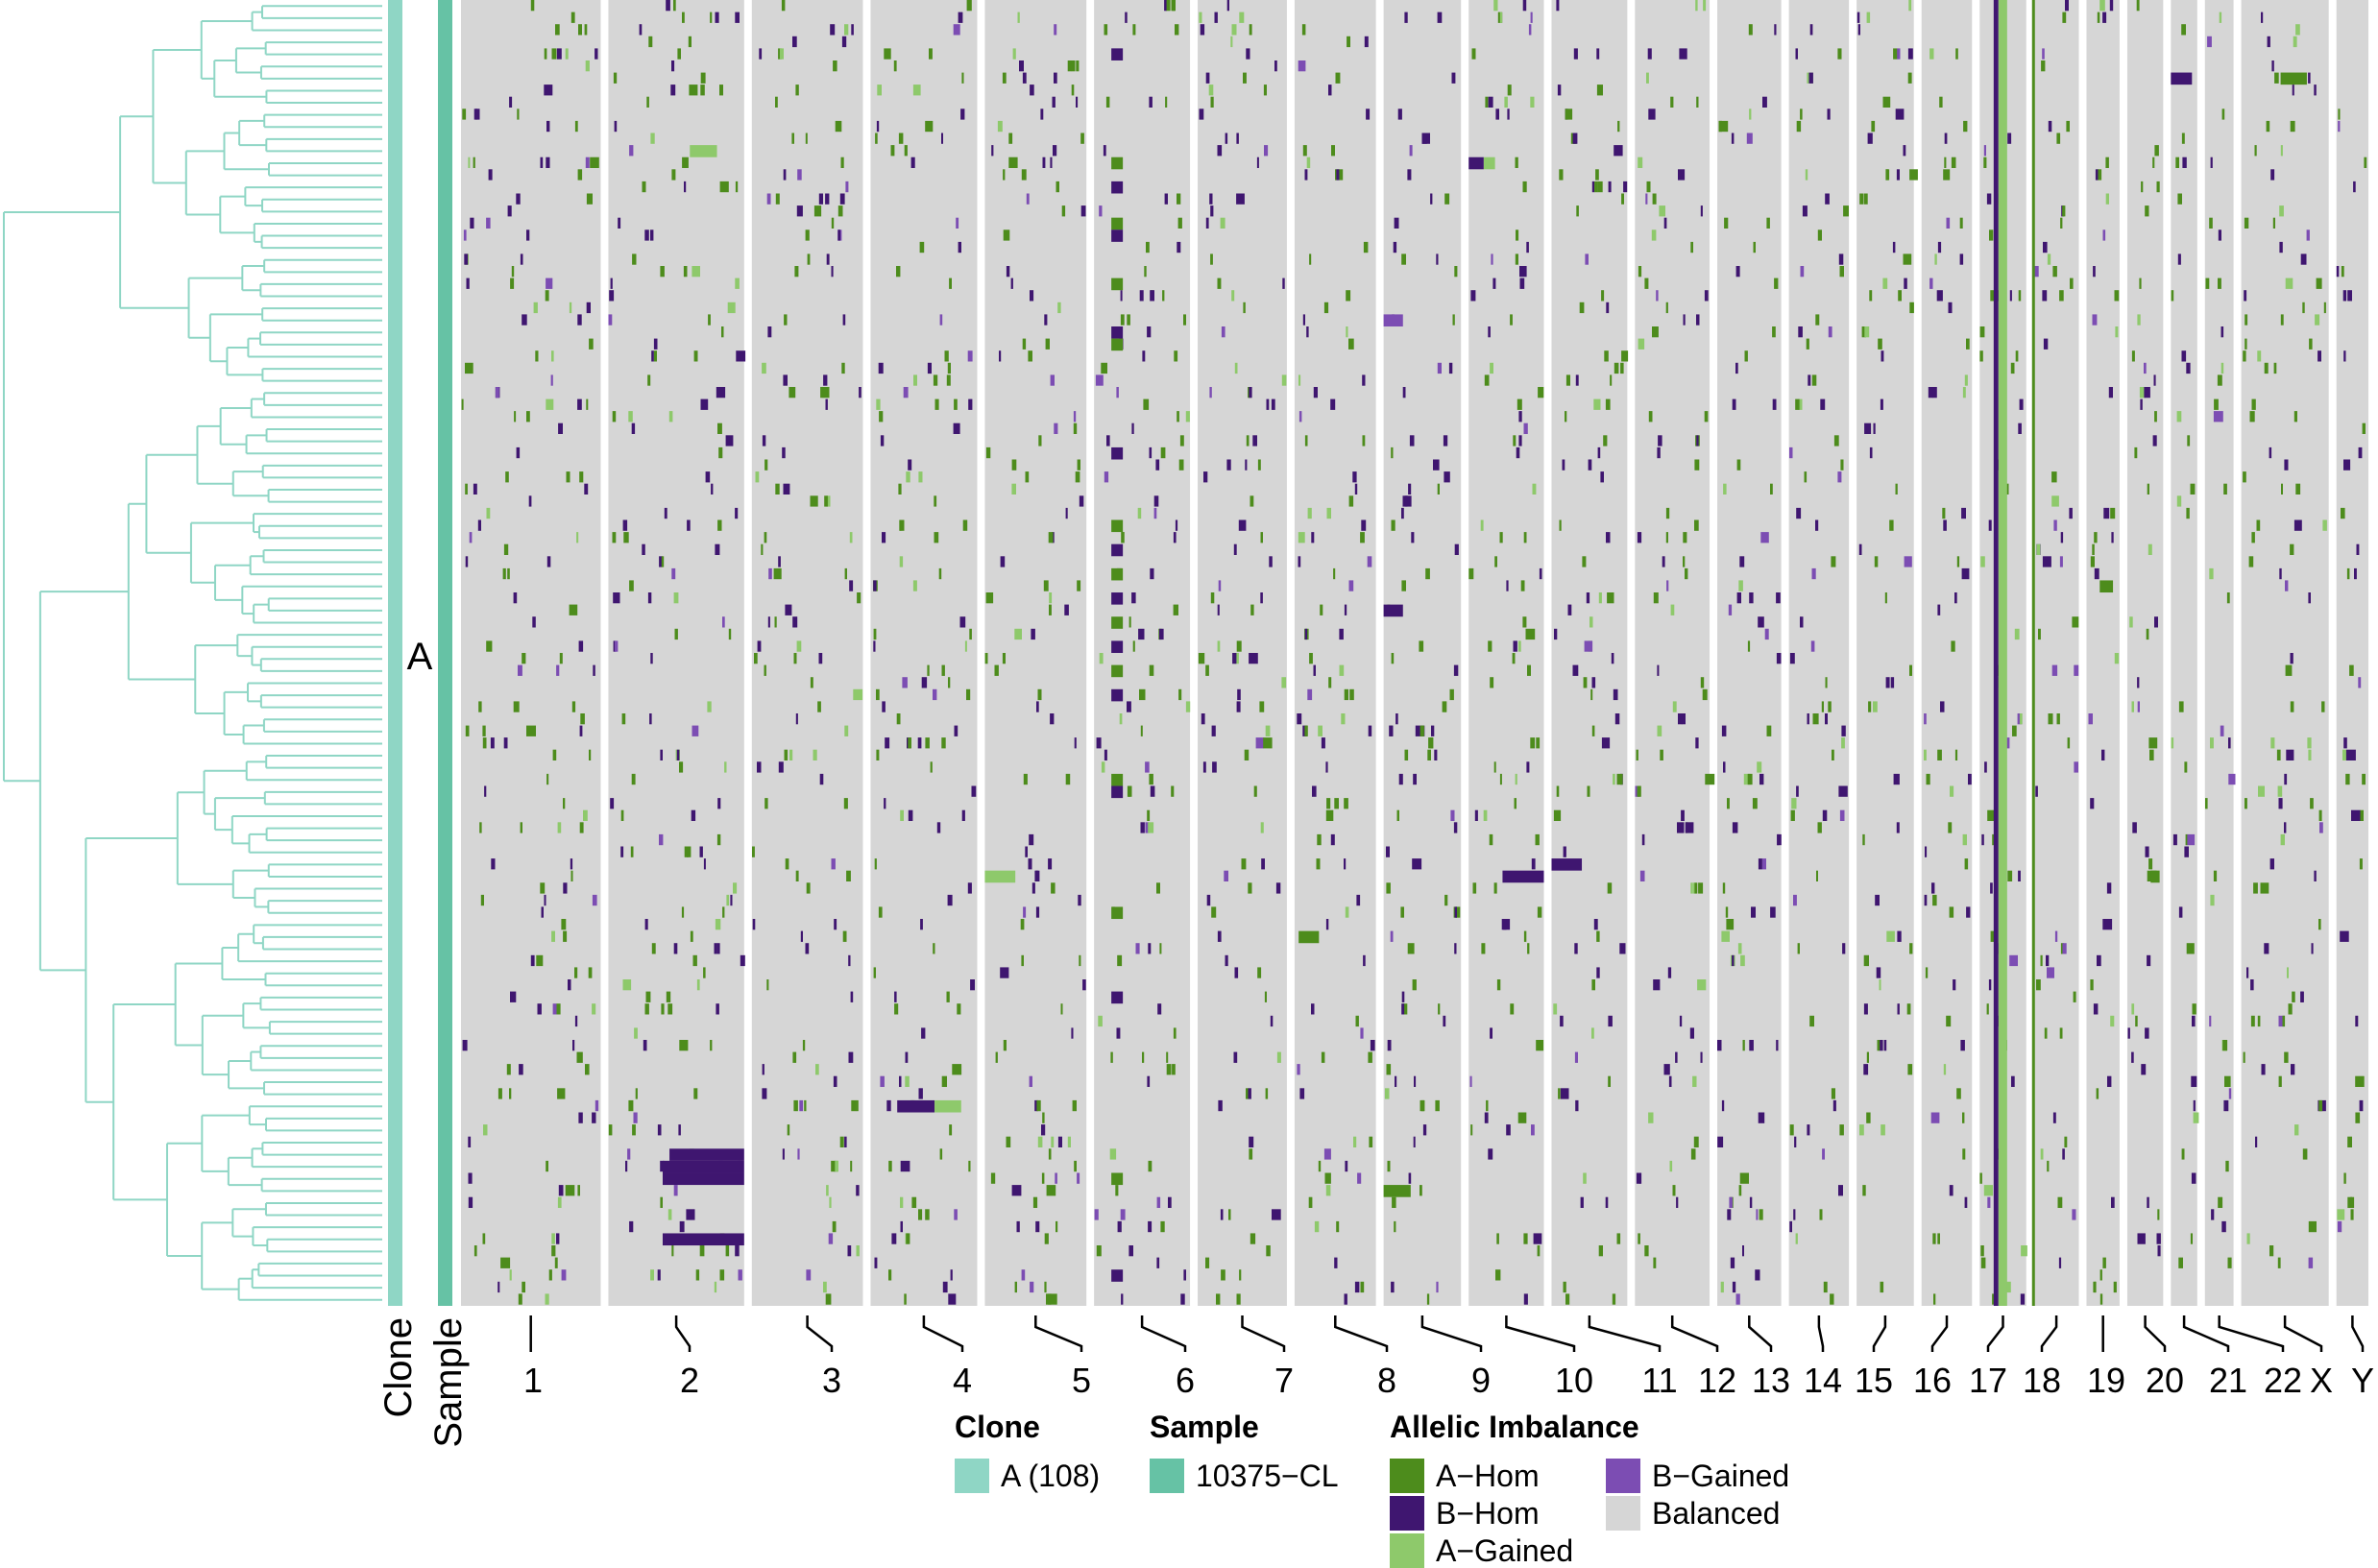 This screenshot has height=1568, width=2378. What do you see at coordinates (1720, 1476) in the screenshot?
I see `legend-item-label: B−Gained` at bounding box center [1720, 1476].